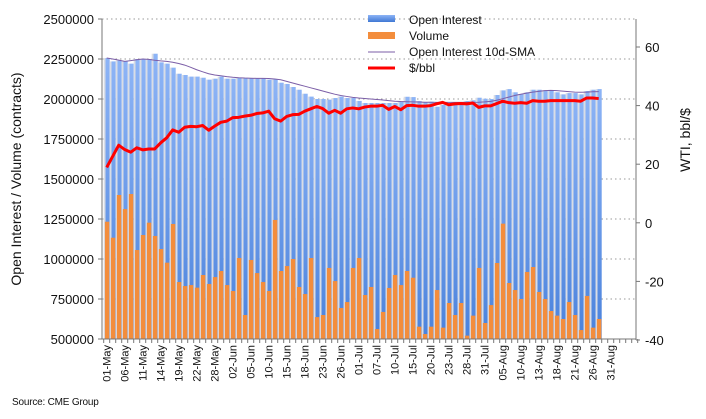 The image size is (706, 419). Describe the element at coordinates (324, 362) in the screenshot. I see `x-tick-label: 23-Jun` at that location.